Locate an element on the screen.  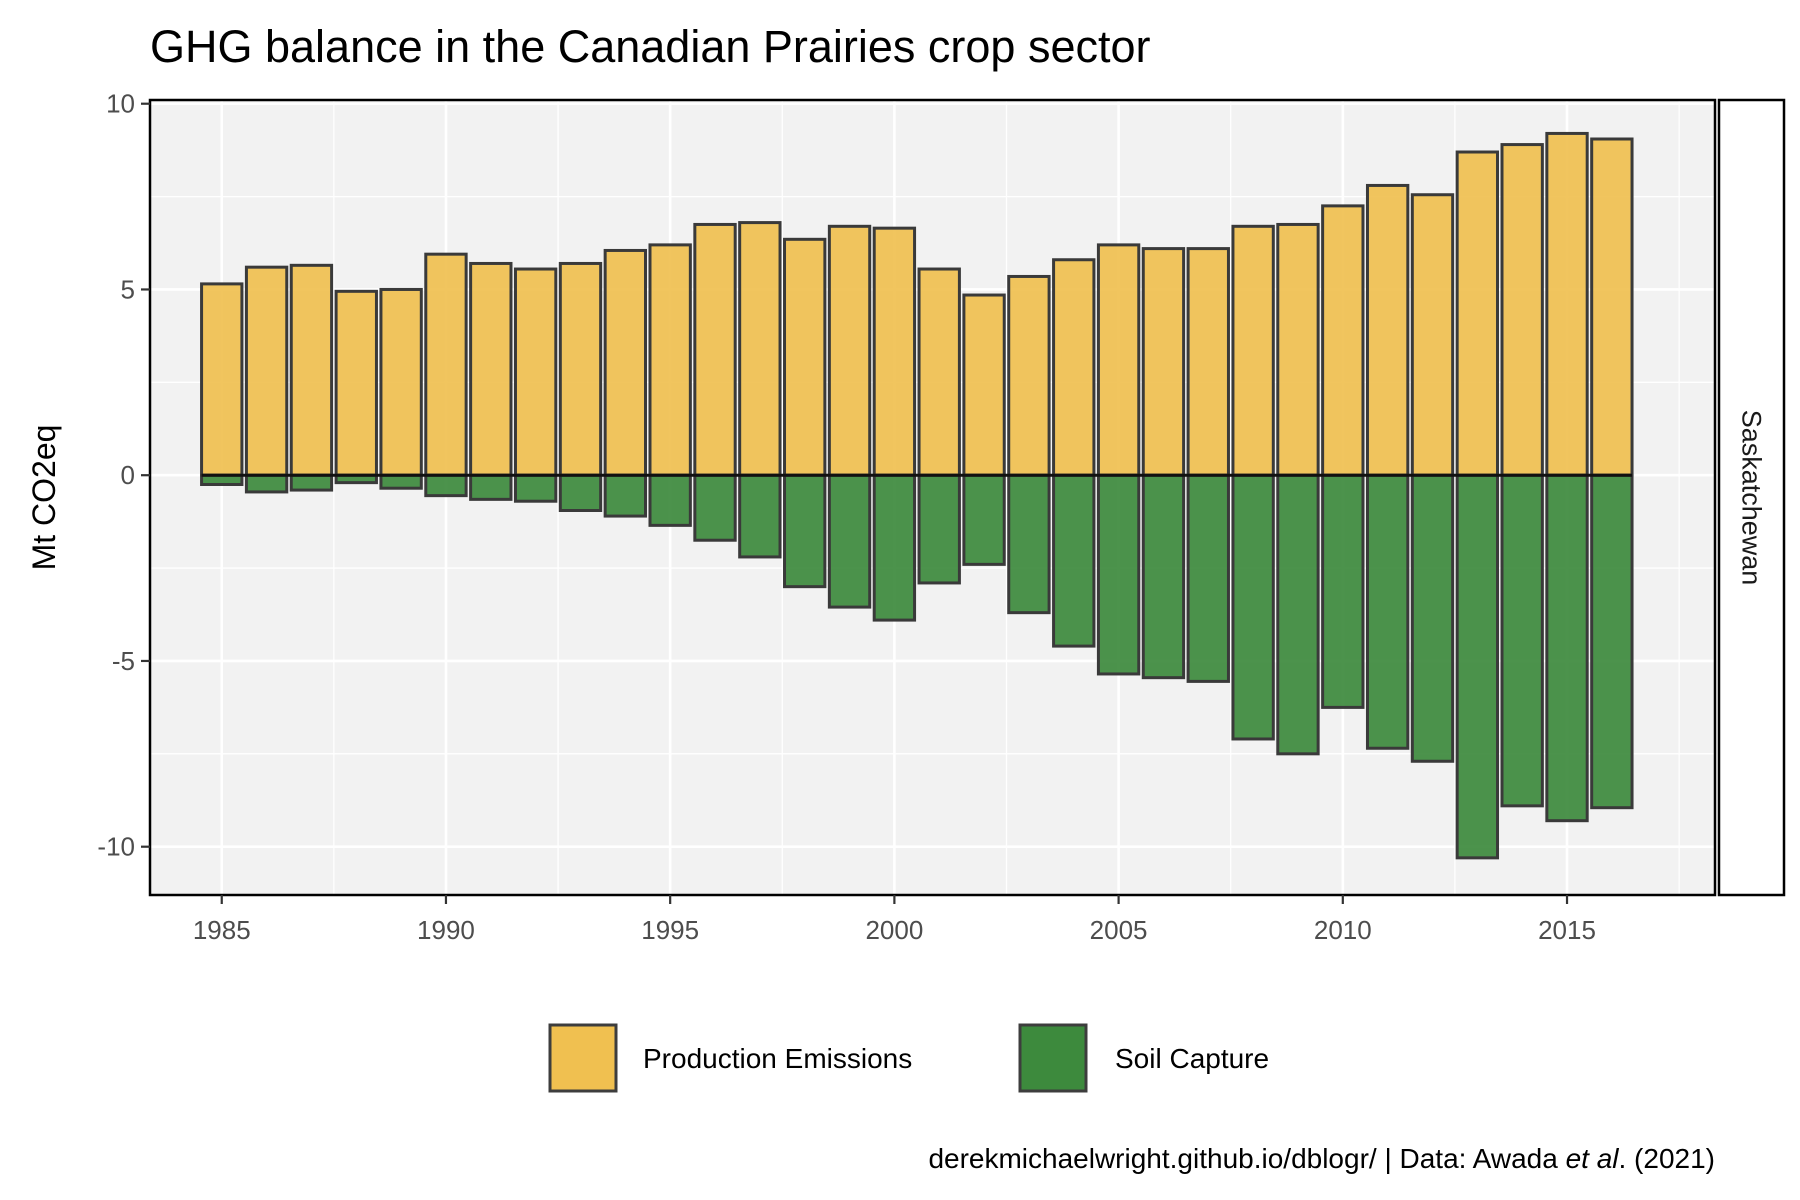
bar-production-emissions-1998 is located at coordinates (805, 357).